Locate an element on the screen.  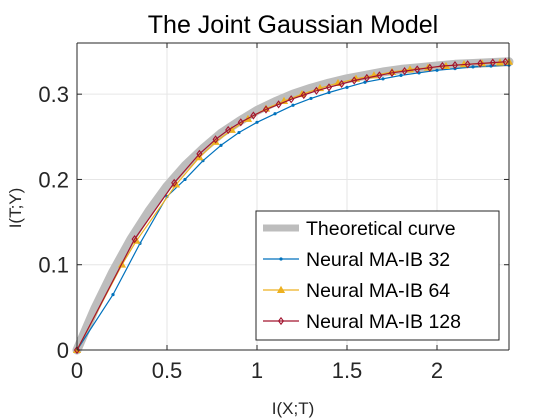
legend-box is located at coordinates (377, 275).